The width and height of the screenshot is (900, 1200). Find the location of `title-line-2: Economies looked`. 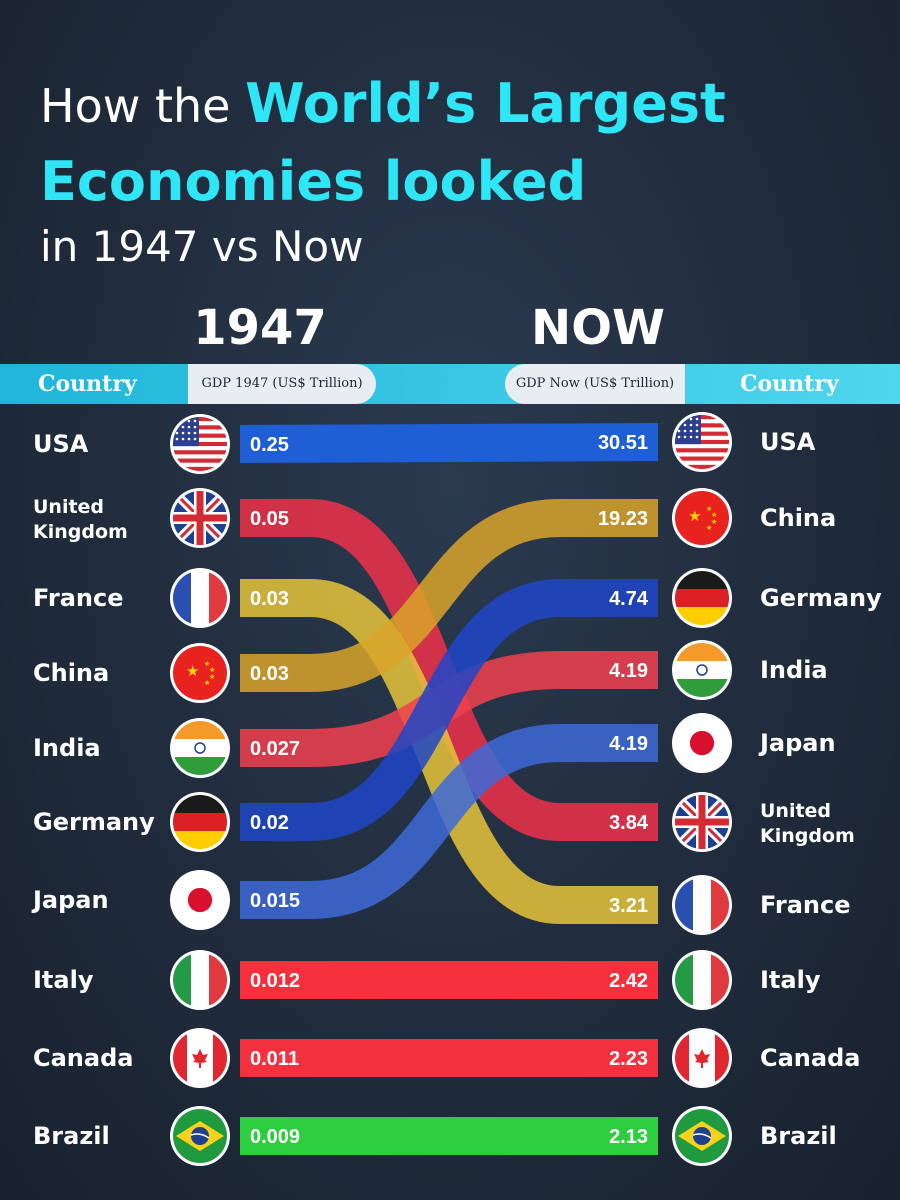

title-line-2: Economies looked is located at coordinates (313, 181).